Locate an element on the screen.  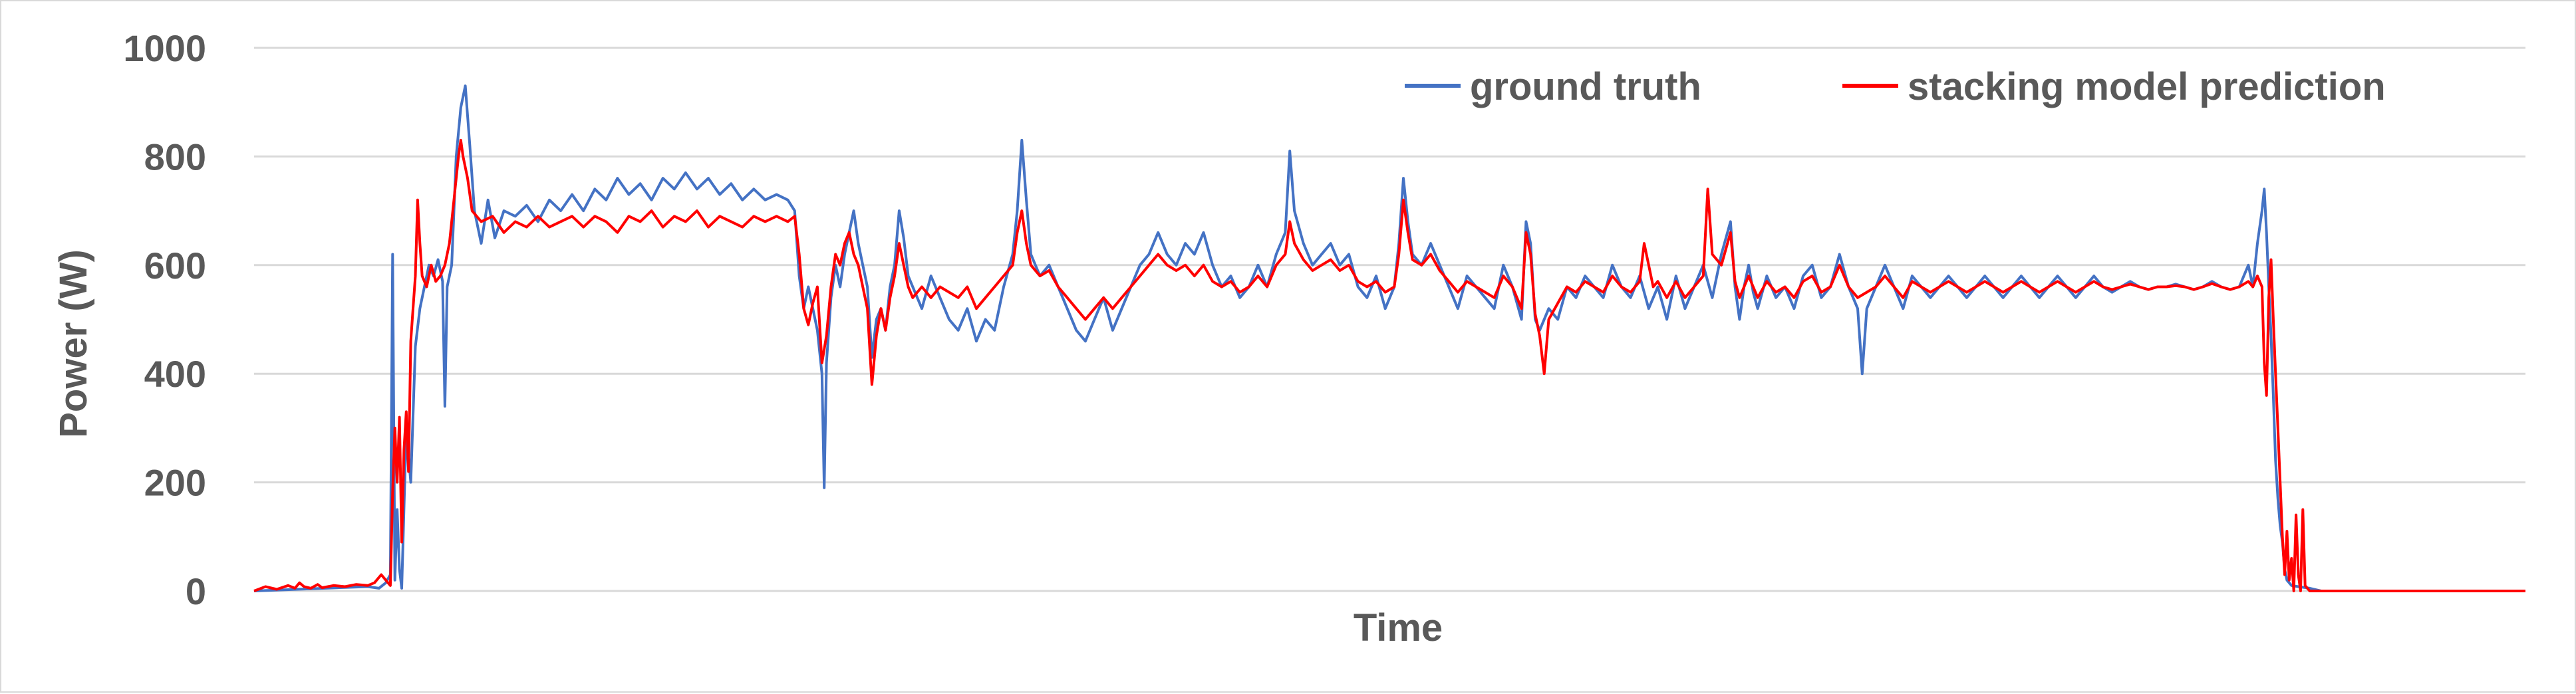
y-axis-tick-labels: 0 200 400 600 800 1000 is located at coordinates (164, 319).